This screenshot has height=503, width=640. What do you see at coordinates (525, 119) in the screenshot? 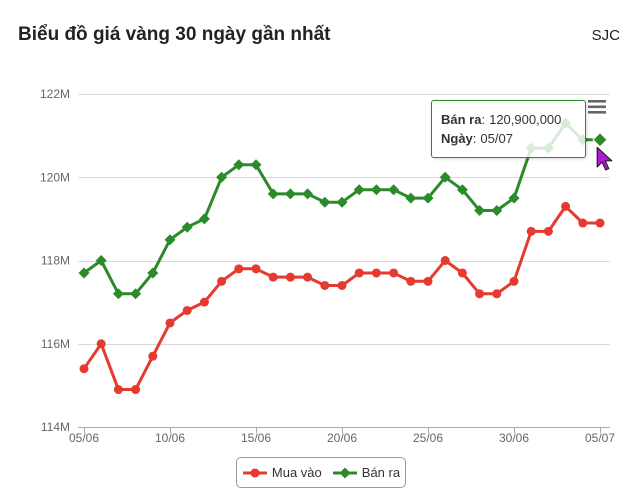
I see `tooltip-value: 120,900,000` at bounding box center [525, 119].